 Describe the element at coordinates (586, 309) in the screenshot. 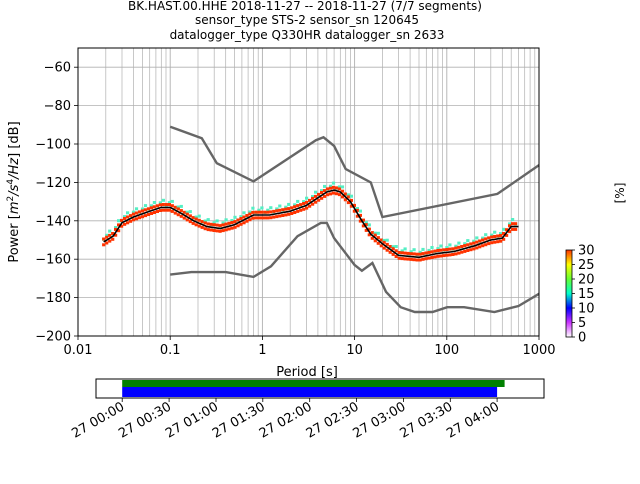

I see `colorbar-tick-label: 10` at that location.